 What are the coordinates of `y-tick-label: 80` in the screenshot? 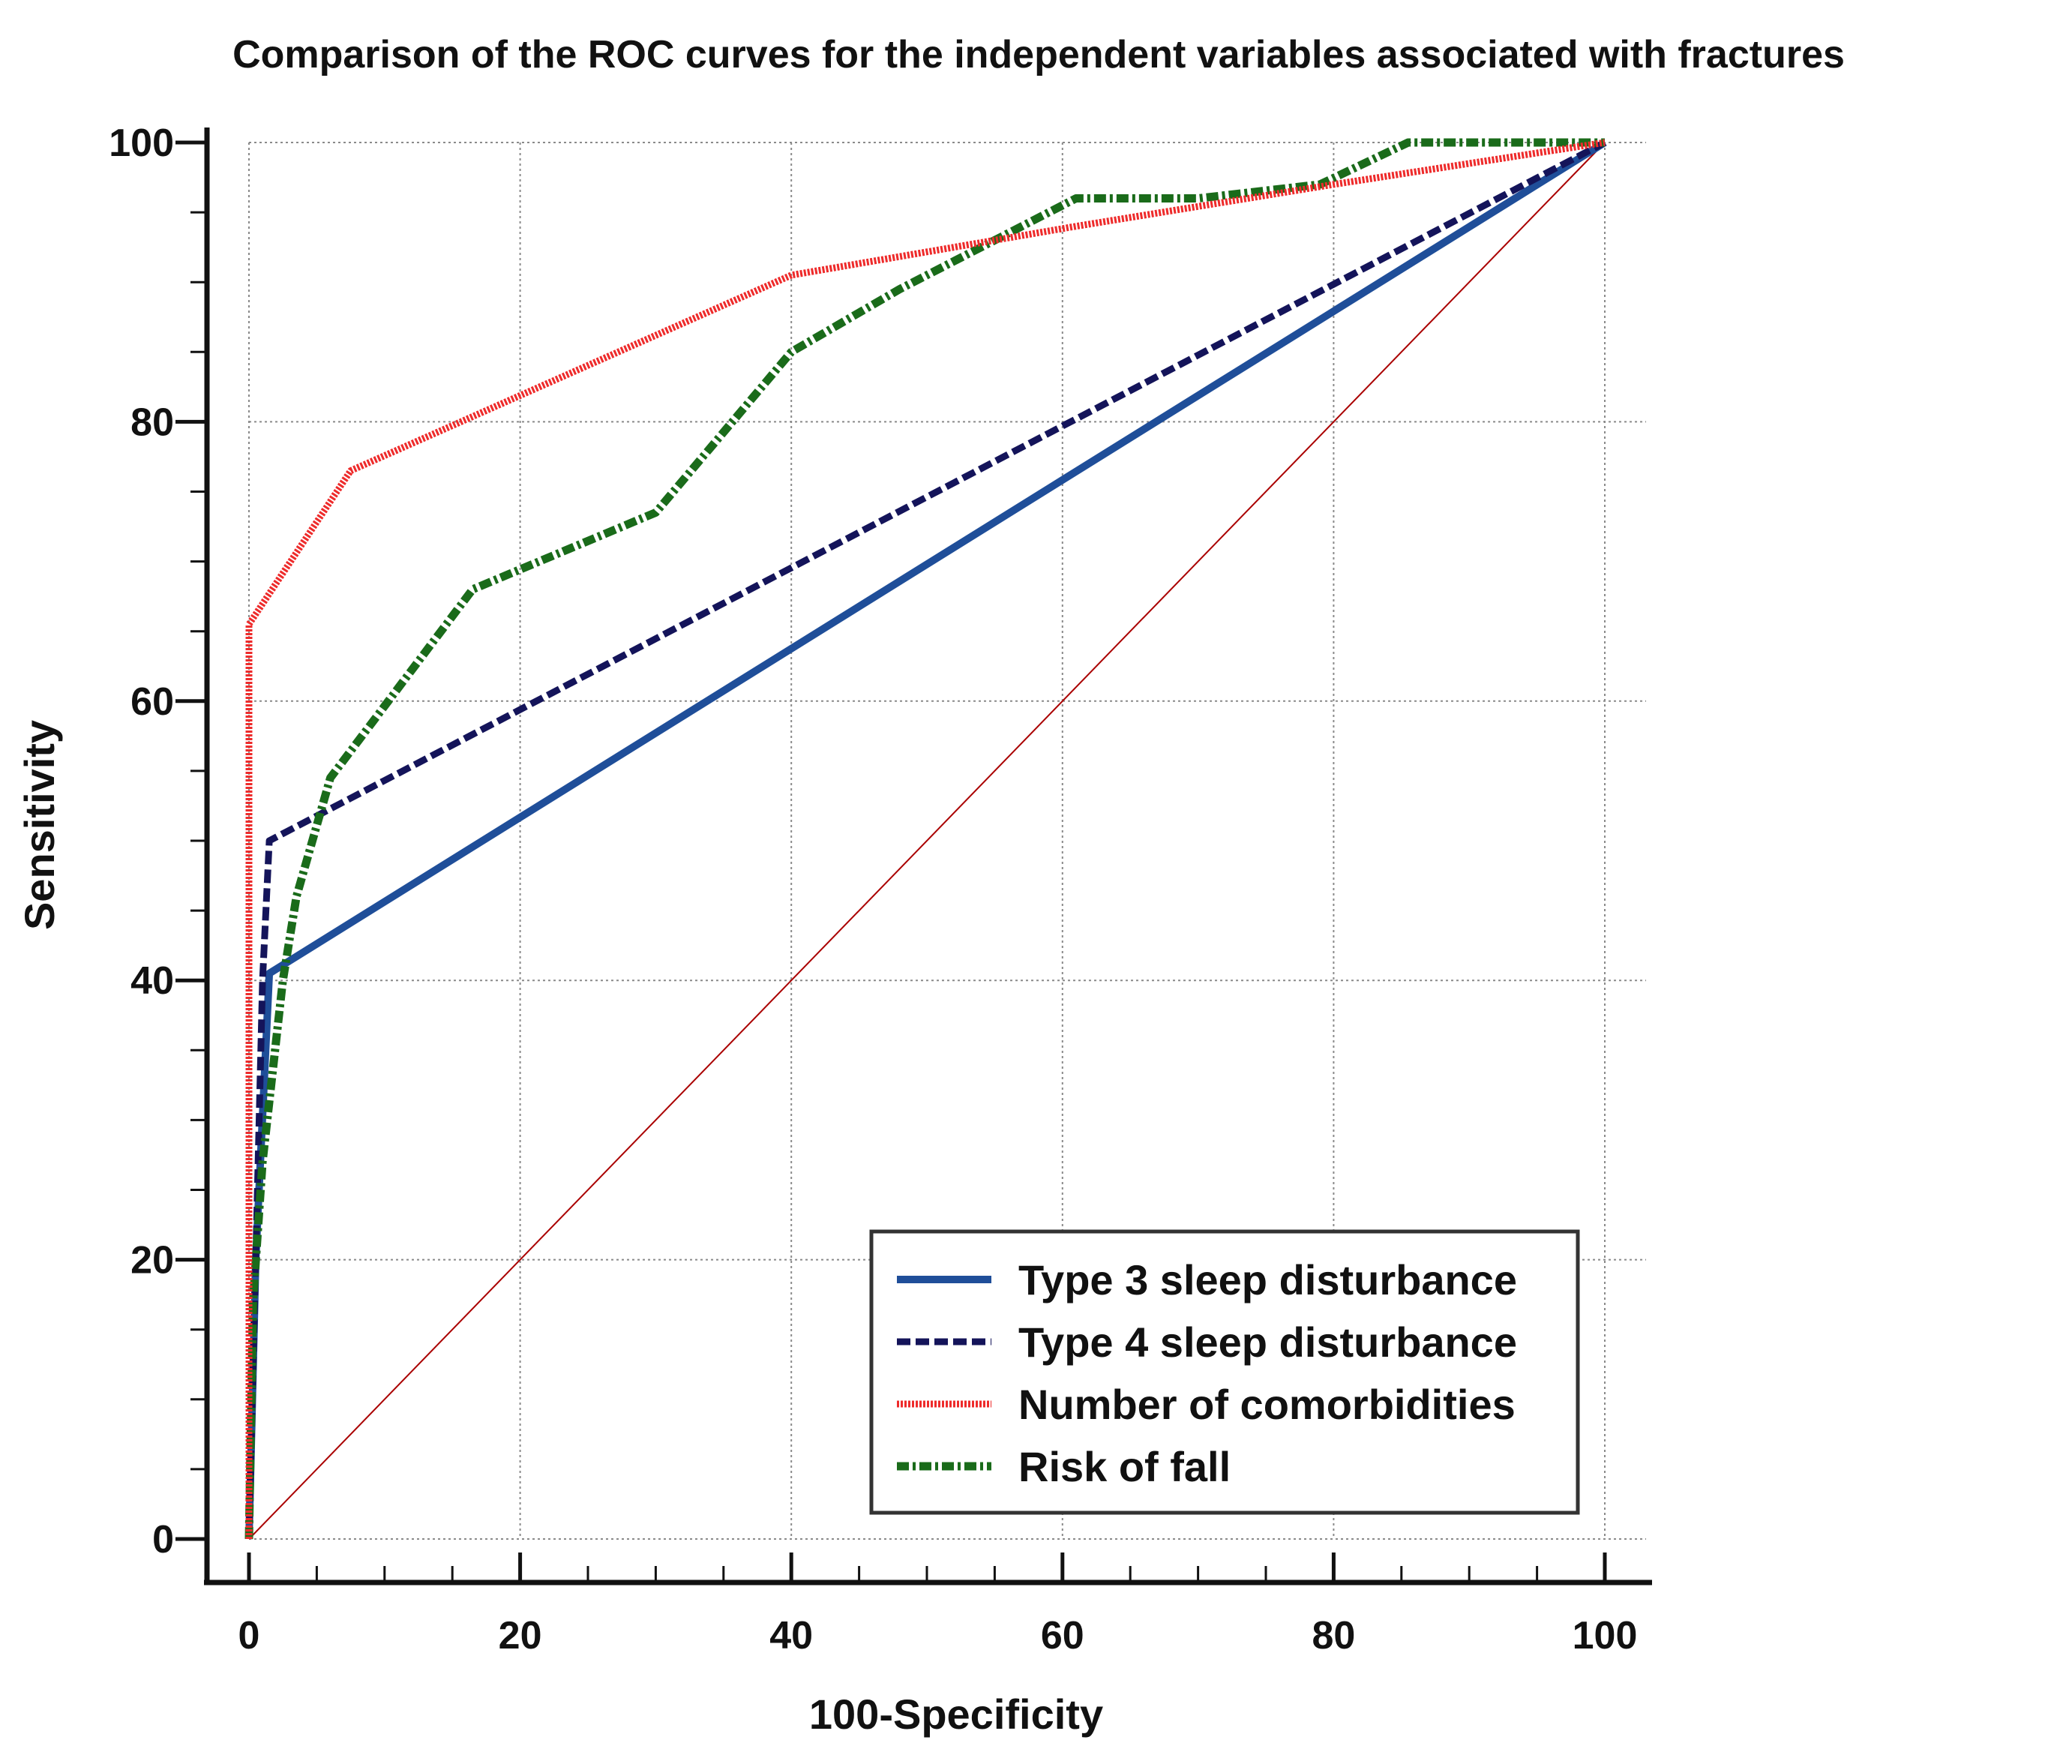 It's located at (152, 422).